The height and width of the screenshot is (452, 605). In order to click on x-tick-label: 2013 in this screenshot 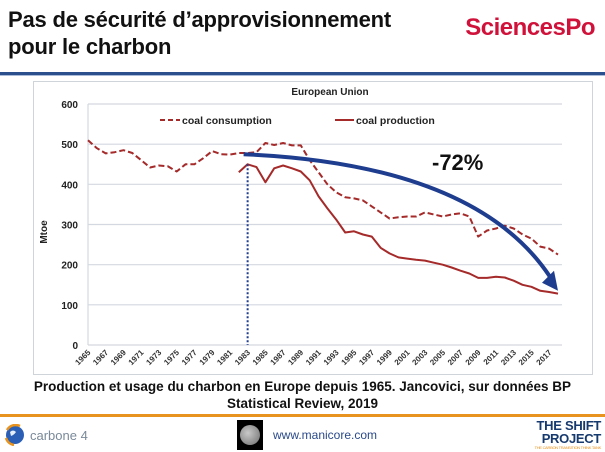, I will do `click(508, 357)`.